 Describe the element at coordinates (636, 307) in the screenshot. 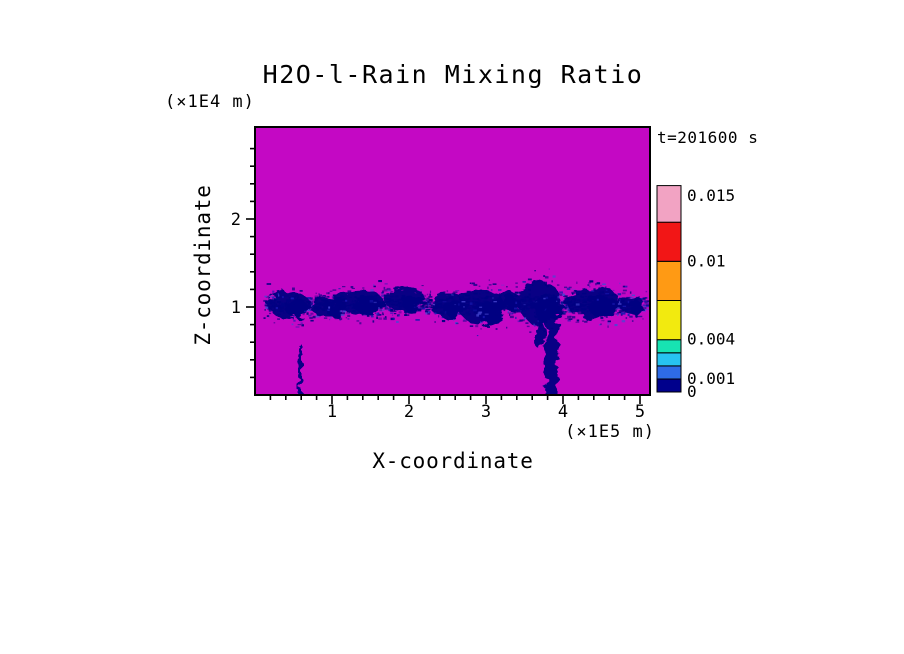

I see `rain-blob` at that location.